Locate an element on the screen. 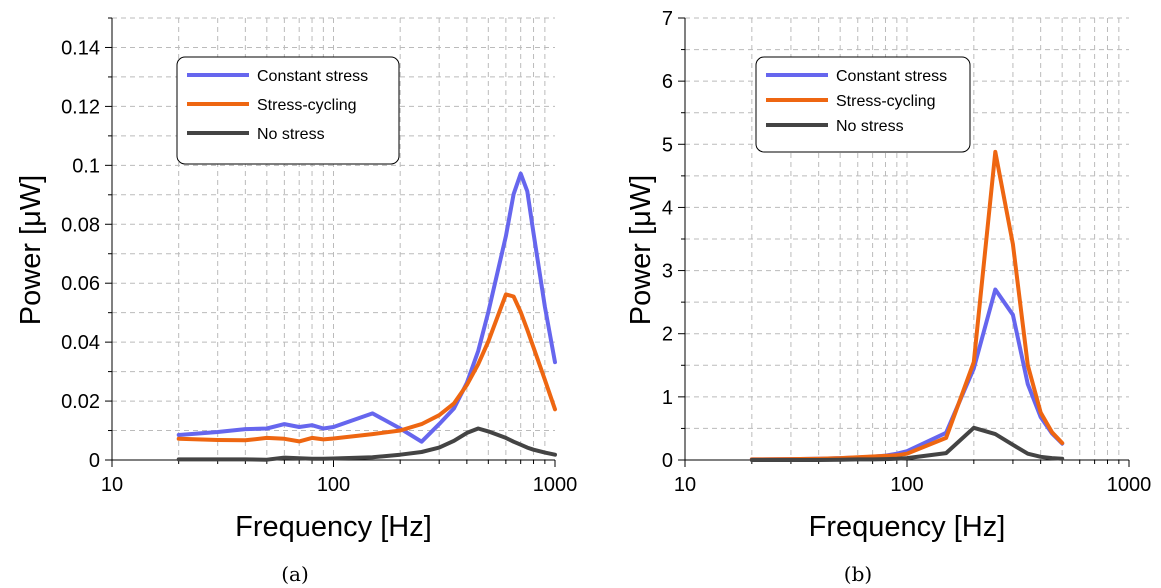 This screenshot has height=588, width=1161. panel-caption: (b) is located at coordinates (858, 574).